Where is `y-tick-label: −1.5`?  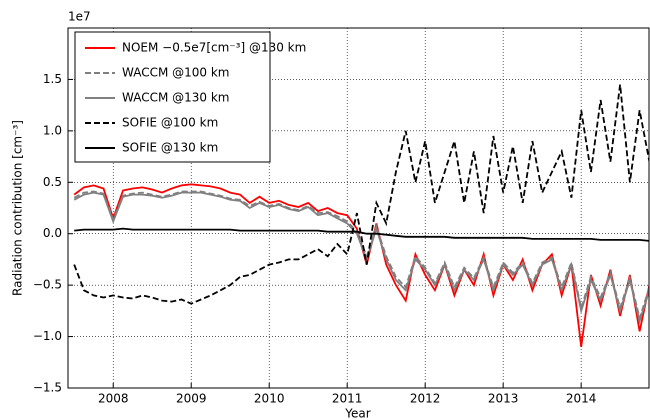
y-tick-label: −1.5 is located at coordinates (47, 388).